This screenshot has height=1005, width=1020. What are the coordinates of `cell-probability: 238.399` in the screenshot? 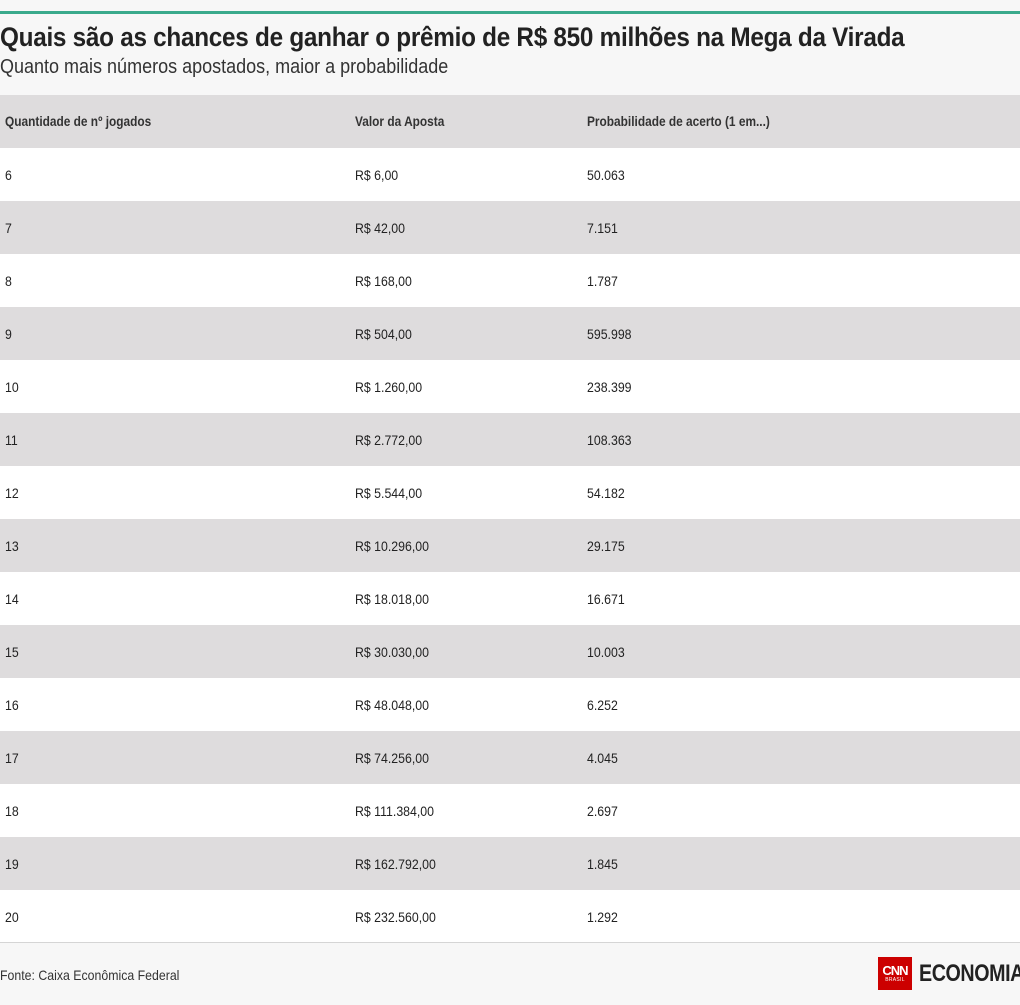 It's located at (609, 386).